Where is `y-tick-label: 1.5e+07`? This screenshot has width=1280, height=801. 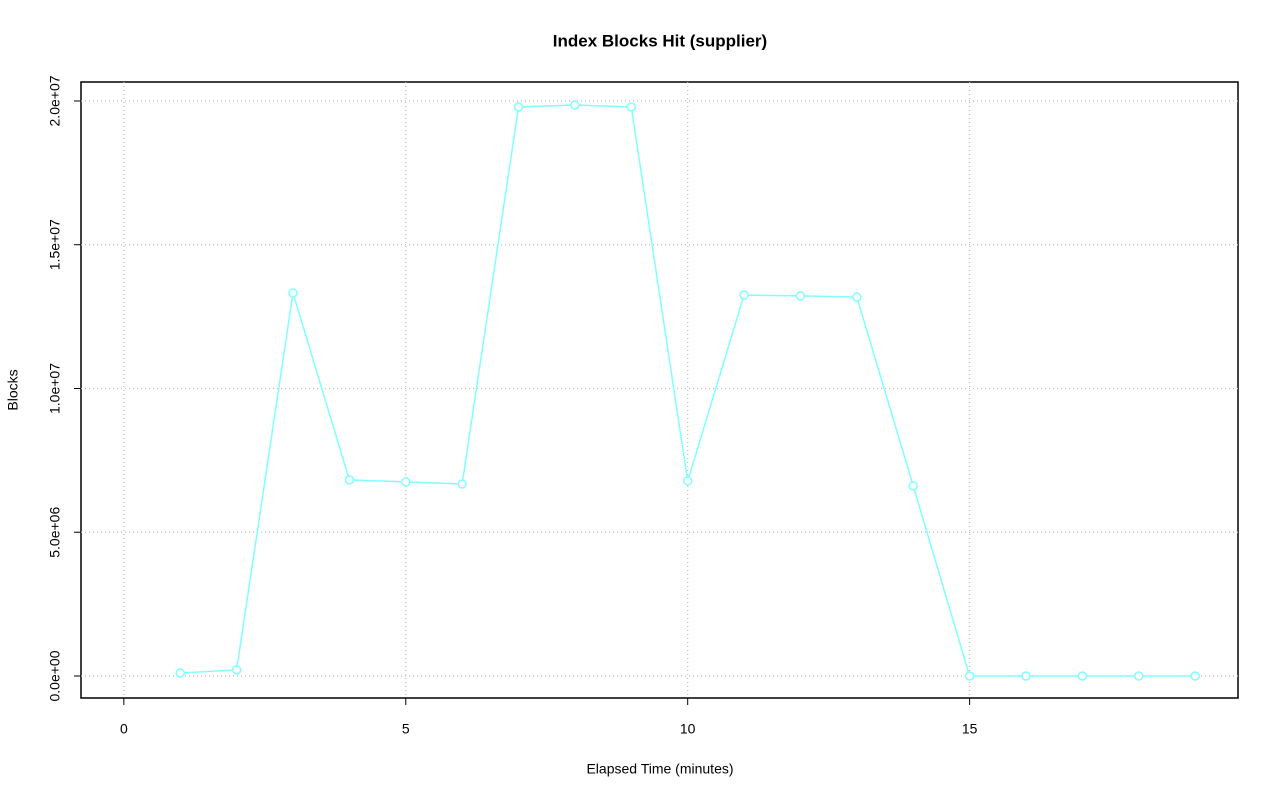
y-tick-label: 1.5e+07 is located at coordinates (55, 244).